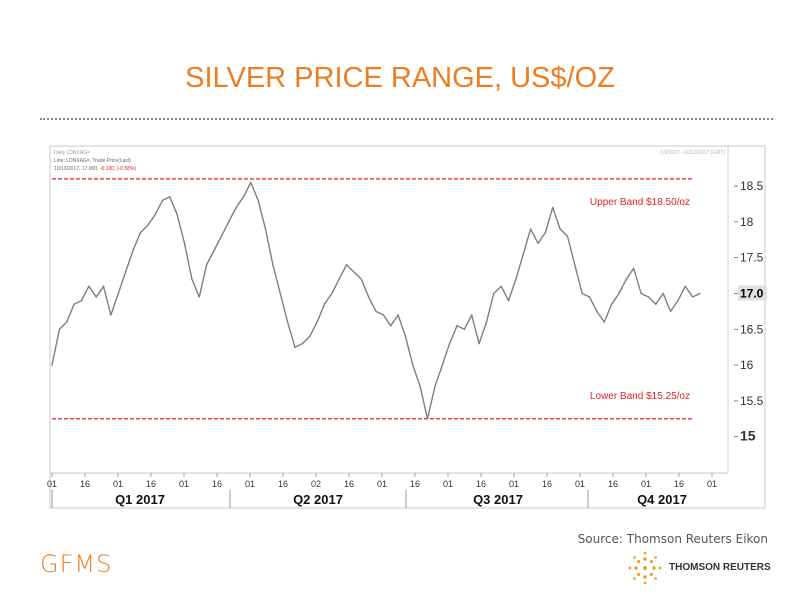  Describe the element at coordinates (613, 484) in the screenshot. I see `x-tick-label-17: 16` at that location.